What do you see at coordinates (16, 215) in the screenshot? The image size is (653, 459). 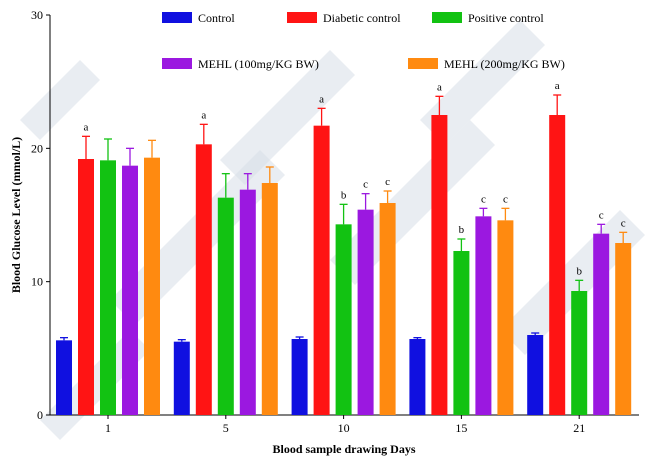 I see `y-axis-title: Blood Glucose Level (mmol/L)` at bounding box center [16, 215].